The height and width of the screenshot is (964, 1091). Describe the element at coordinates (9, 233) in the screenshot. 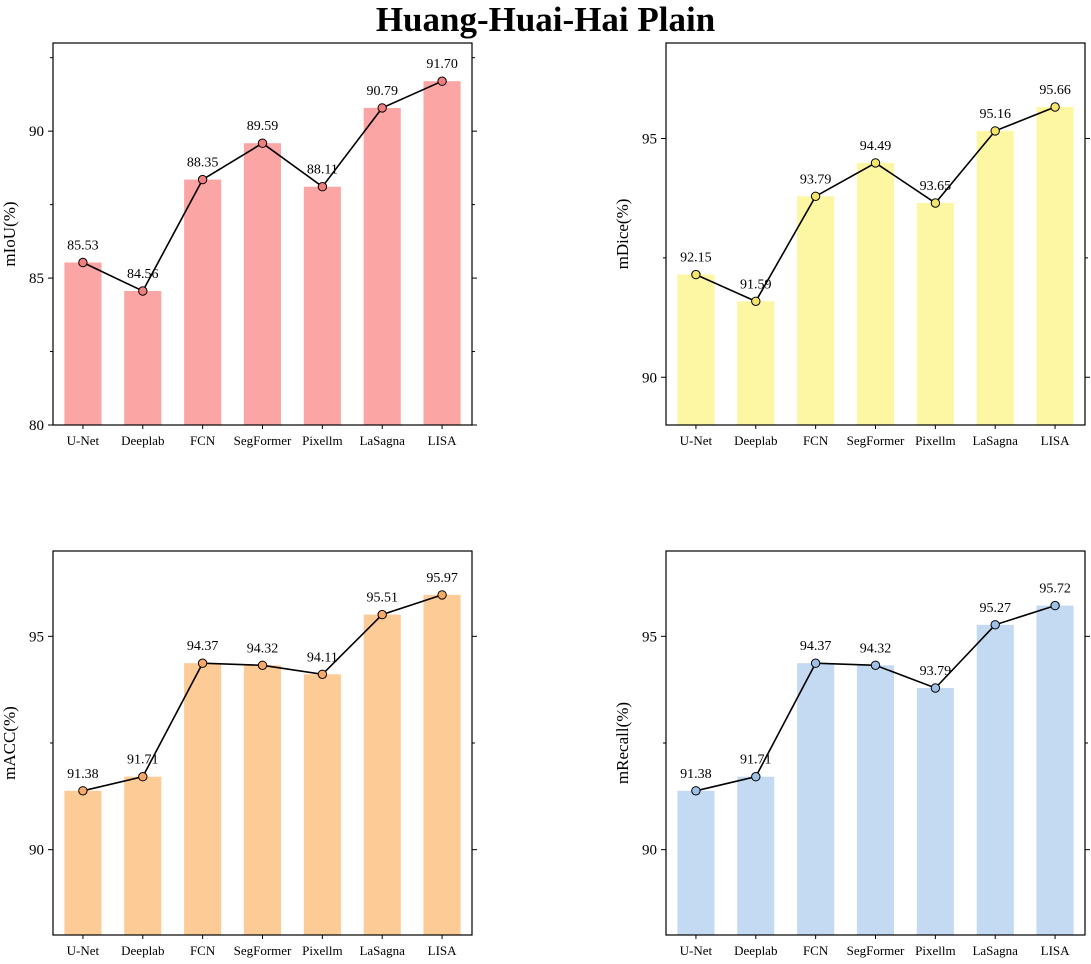

I see `y-axis-label: mIoU(%)` at that location.